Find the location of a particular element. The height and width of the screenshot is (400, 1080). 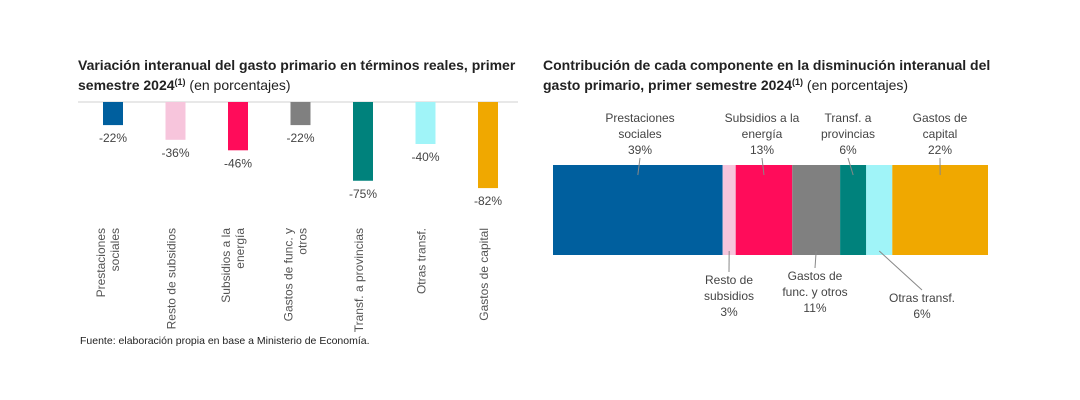

category-label-resto-de-subsidios: Resto de subsidios is located at coordinates (172, 278).